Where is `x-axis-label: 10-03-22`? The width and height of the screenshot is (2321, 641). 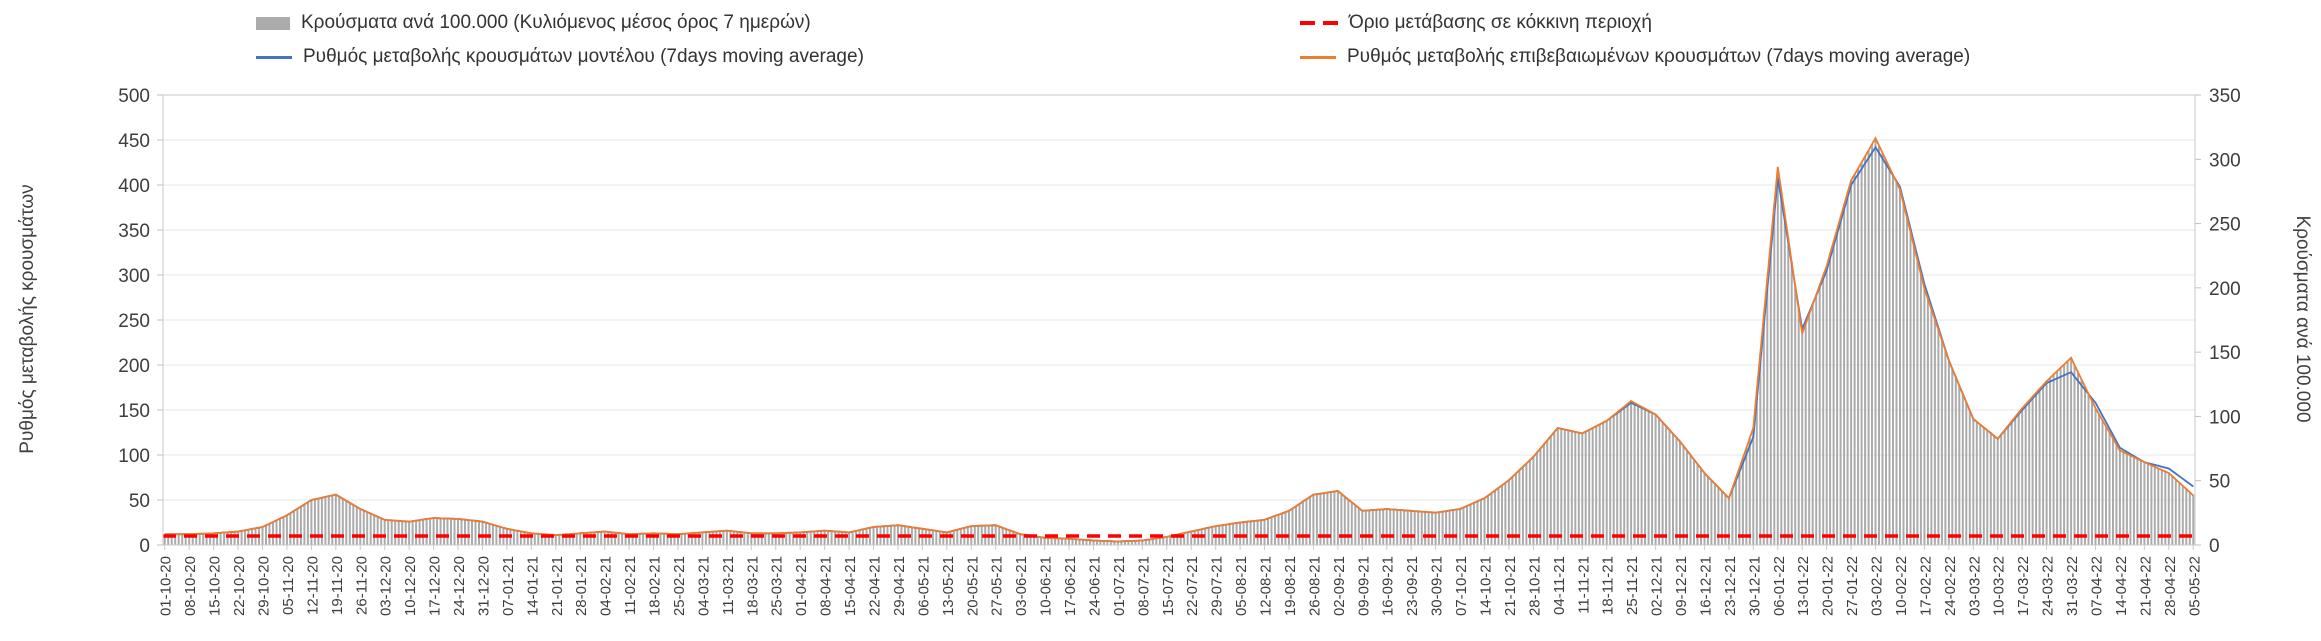 x-axis-label: 10-03-22 is located at coordinates (1999, 586).